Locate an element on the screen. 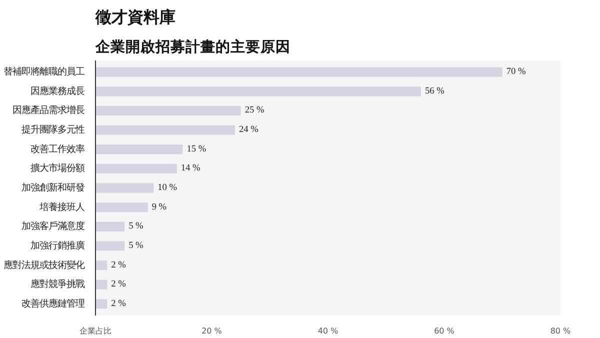 This screenshot has height=338, width=600. data-label: 14 % is located at coordinates (190, 169).